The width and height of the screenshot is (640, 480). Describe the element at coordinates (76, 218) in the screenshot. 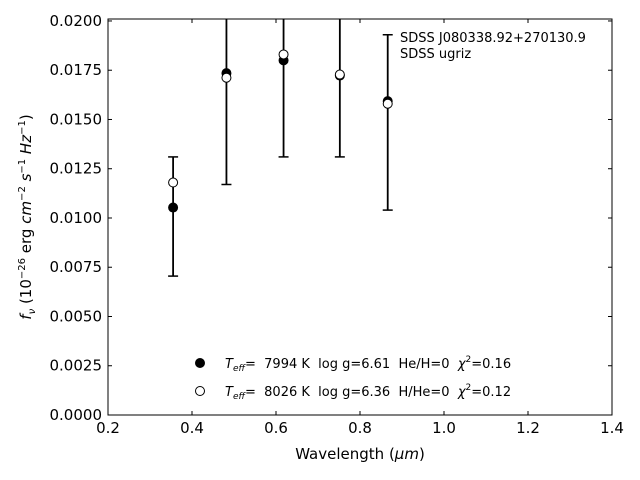

I see `y-tick-label-4: 0.0100` at that location.